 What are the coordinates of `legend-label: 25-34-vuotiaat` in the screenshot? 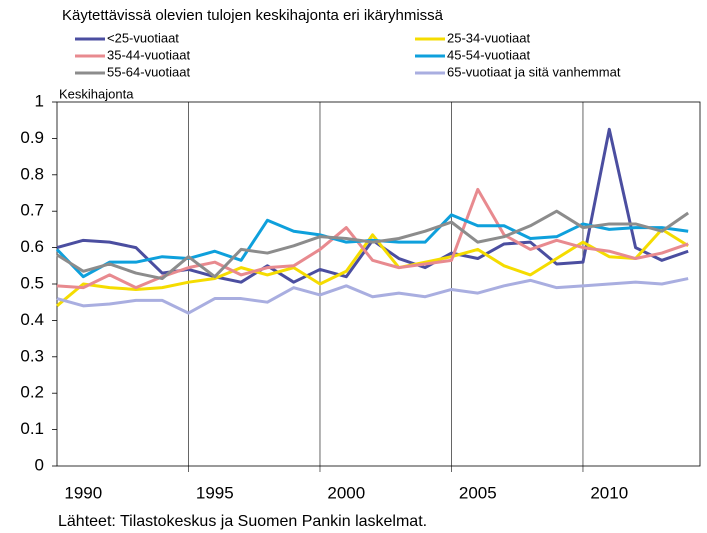 It's located at (488, 37).